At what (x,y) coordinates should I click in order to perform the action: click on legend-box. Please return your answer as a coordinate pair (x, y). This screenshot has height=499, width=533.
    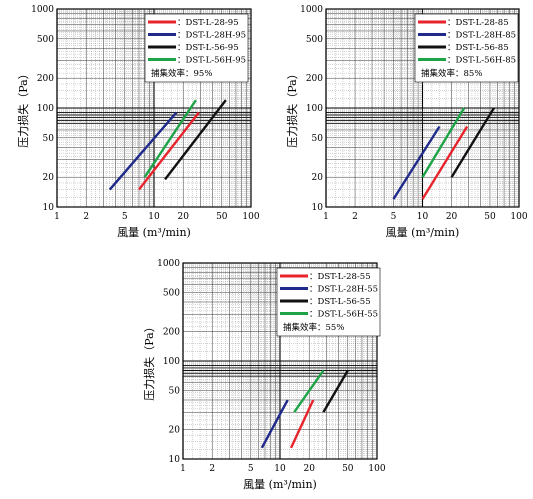
    Looking at the image, I should click on (196, 48).